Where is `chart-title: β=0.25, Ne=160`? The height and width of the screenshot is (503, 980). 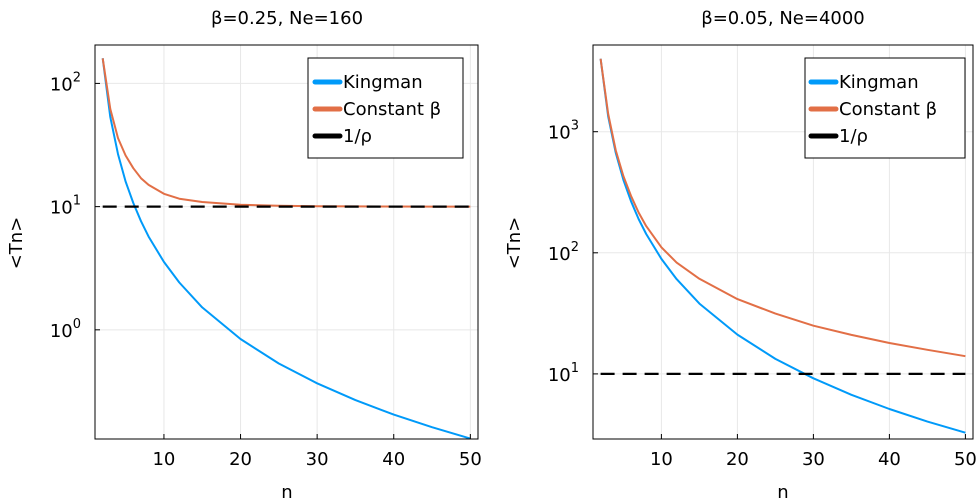 chart-title: β=0.25, Ne=160 is located at coordinates (287, 18).